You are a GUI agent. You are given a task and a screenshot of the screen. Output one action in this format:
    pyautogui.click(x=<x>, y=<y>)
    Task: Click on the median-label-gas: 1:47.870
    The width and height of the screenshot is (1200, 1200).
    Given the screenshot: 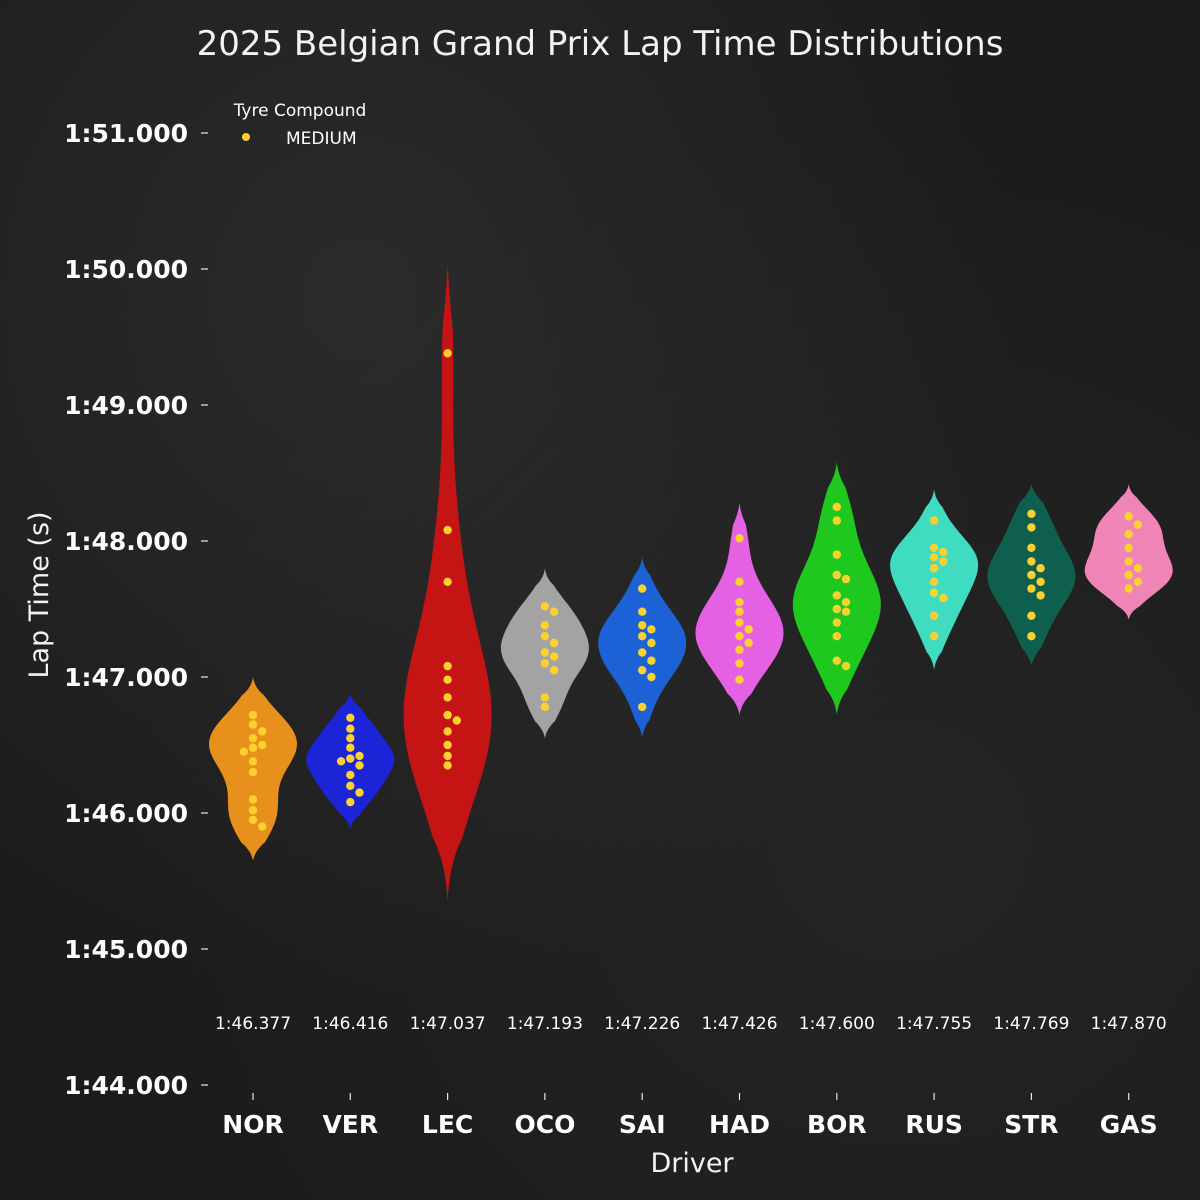 What is the action you would take?
    pyautogui.click(x=1129, y=1024)
    